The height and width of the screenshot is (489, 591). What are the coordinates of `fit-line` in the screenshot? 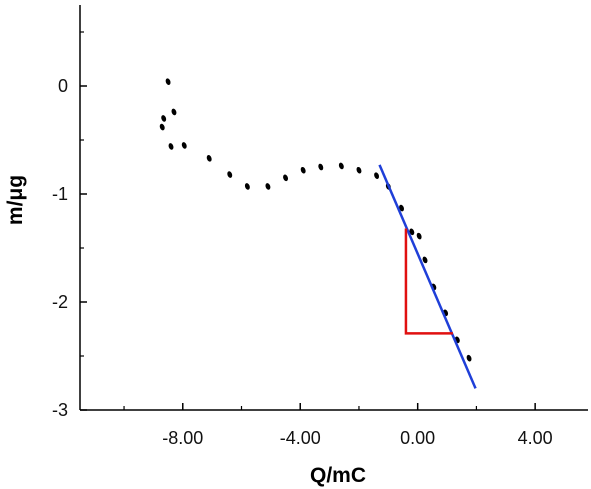 It's located at (427, 276).